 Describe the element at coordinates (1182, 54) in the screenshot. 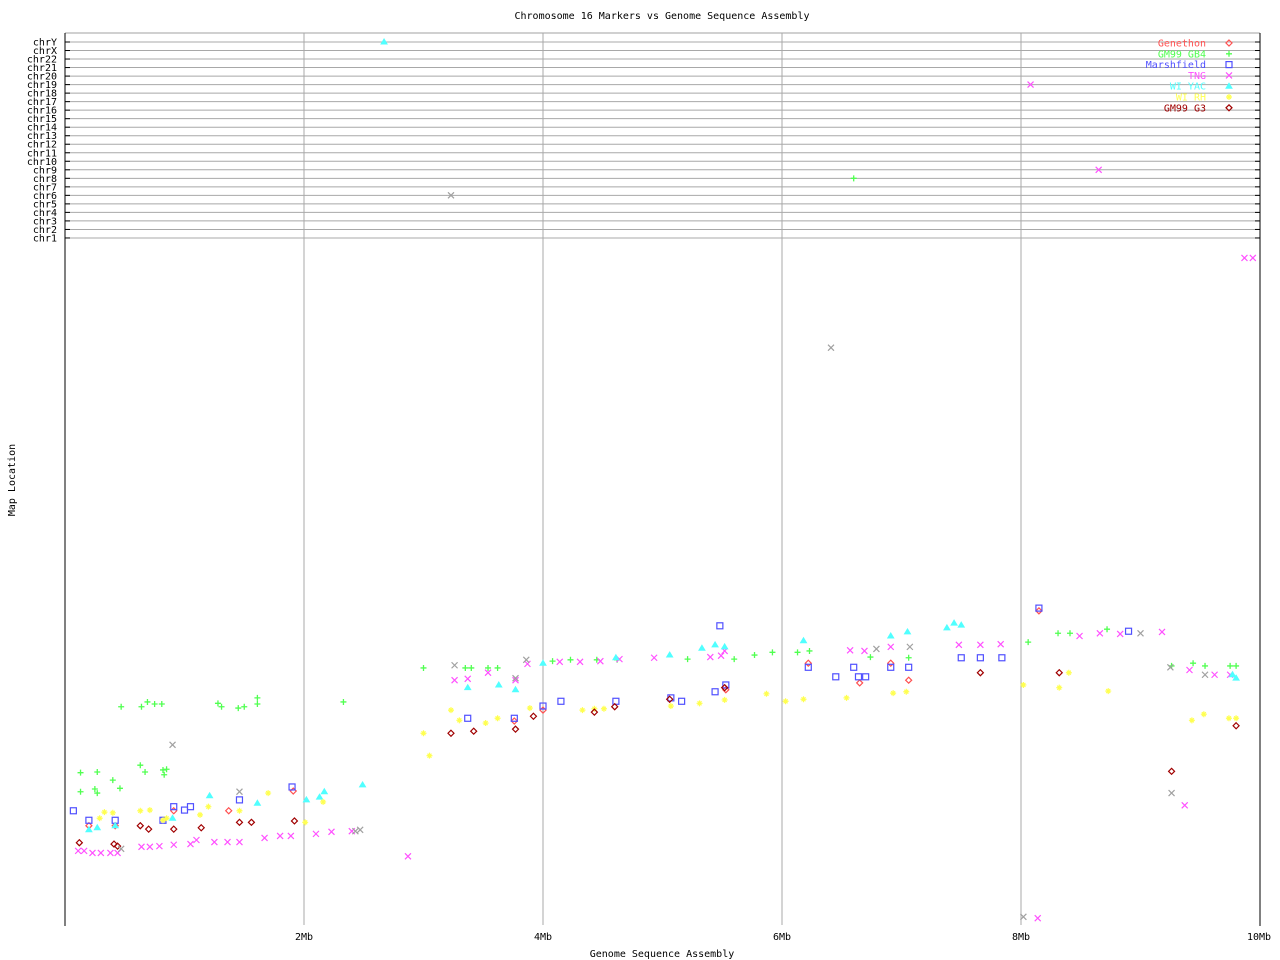

I see `legend-label: GM99 GB4` at that location.